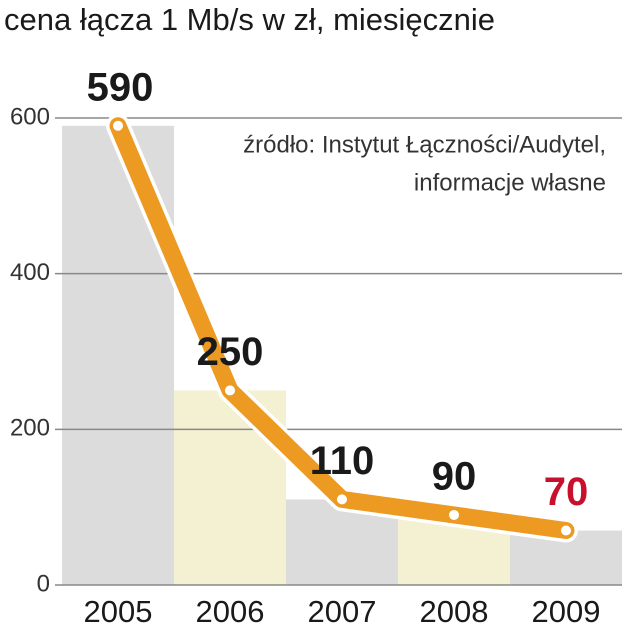 This screenshot has width=624, height=640. Describe the element at coordinates (424, 144) in the screenshot. I see `source-note: źródło: Instytut Łączności/Audytel,` at that location.